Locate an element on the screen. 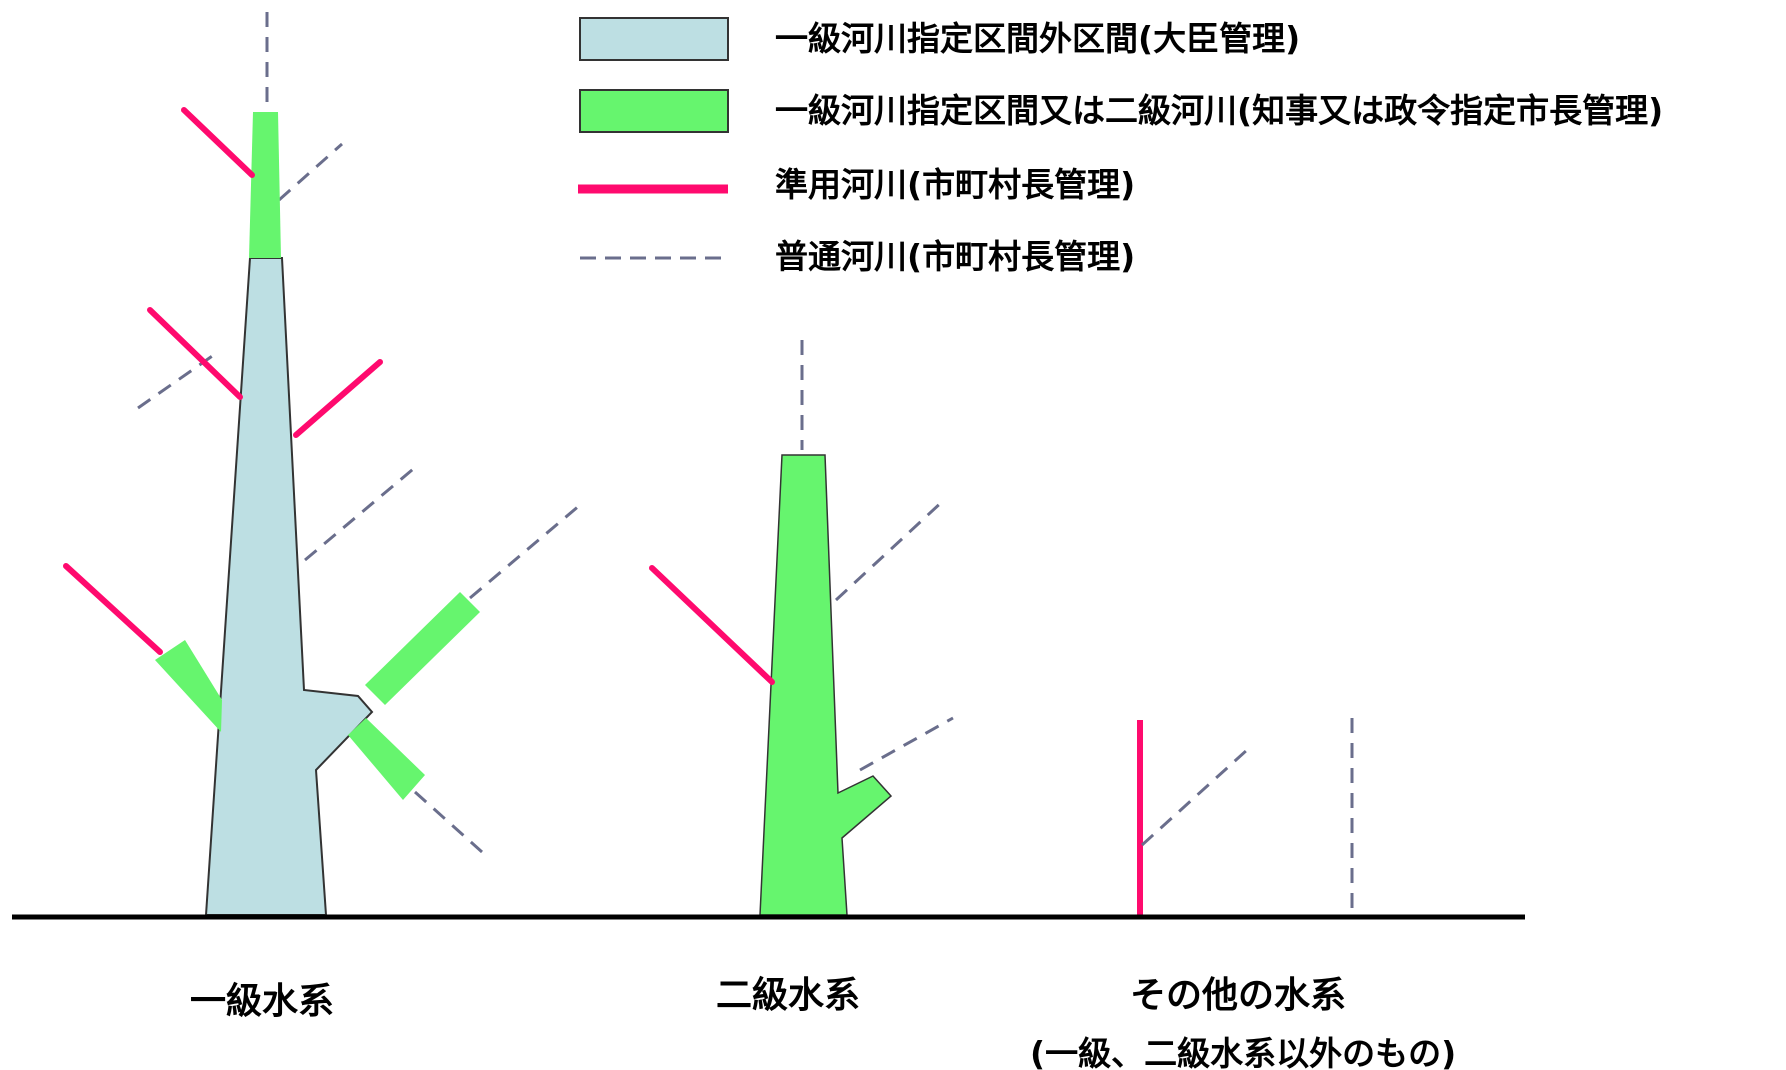 This screenshot has width=1786, height=1070. quasi-river-mid-left is located at coordinates (195, 353).